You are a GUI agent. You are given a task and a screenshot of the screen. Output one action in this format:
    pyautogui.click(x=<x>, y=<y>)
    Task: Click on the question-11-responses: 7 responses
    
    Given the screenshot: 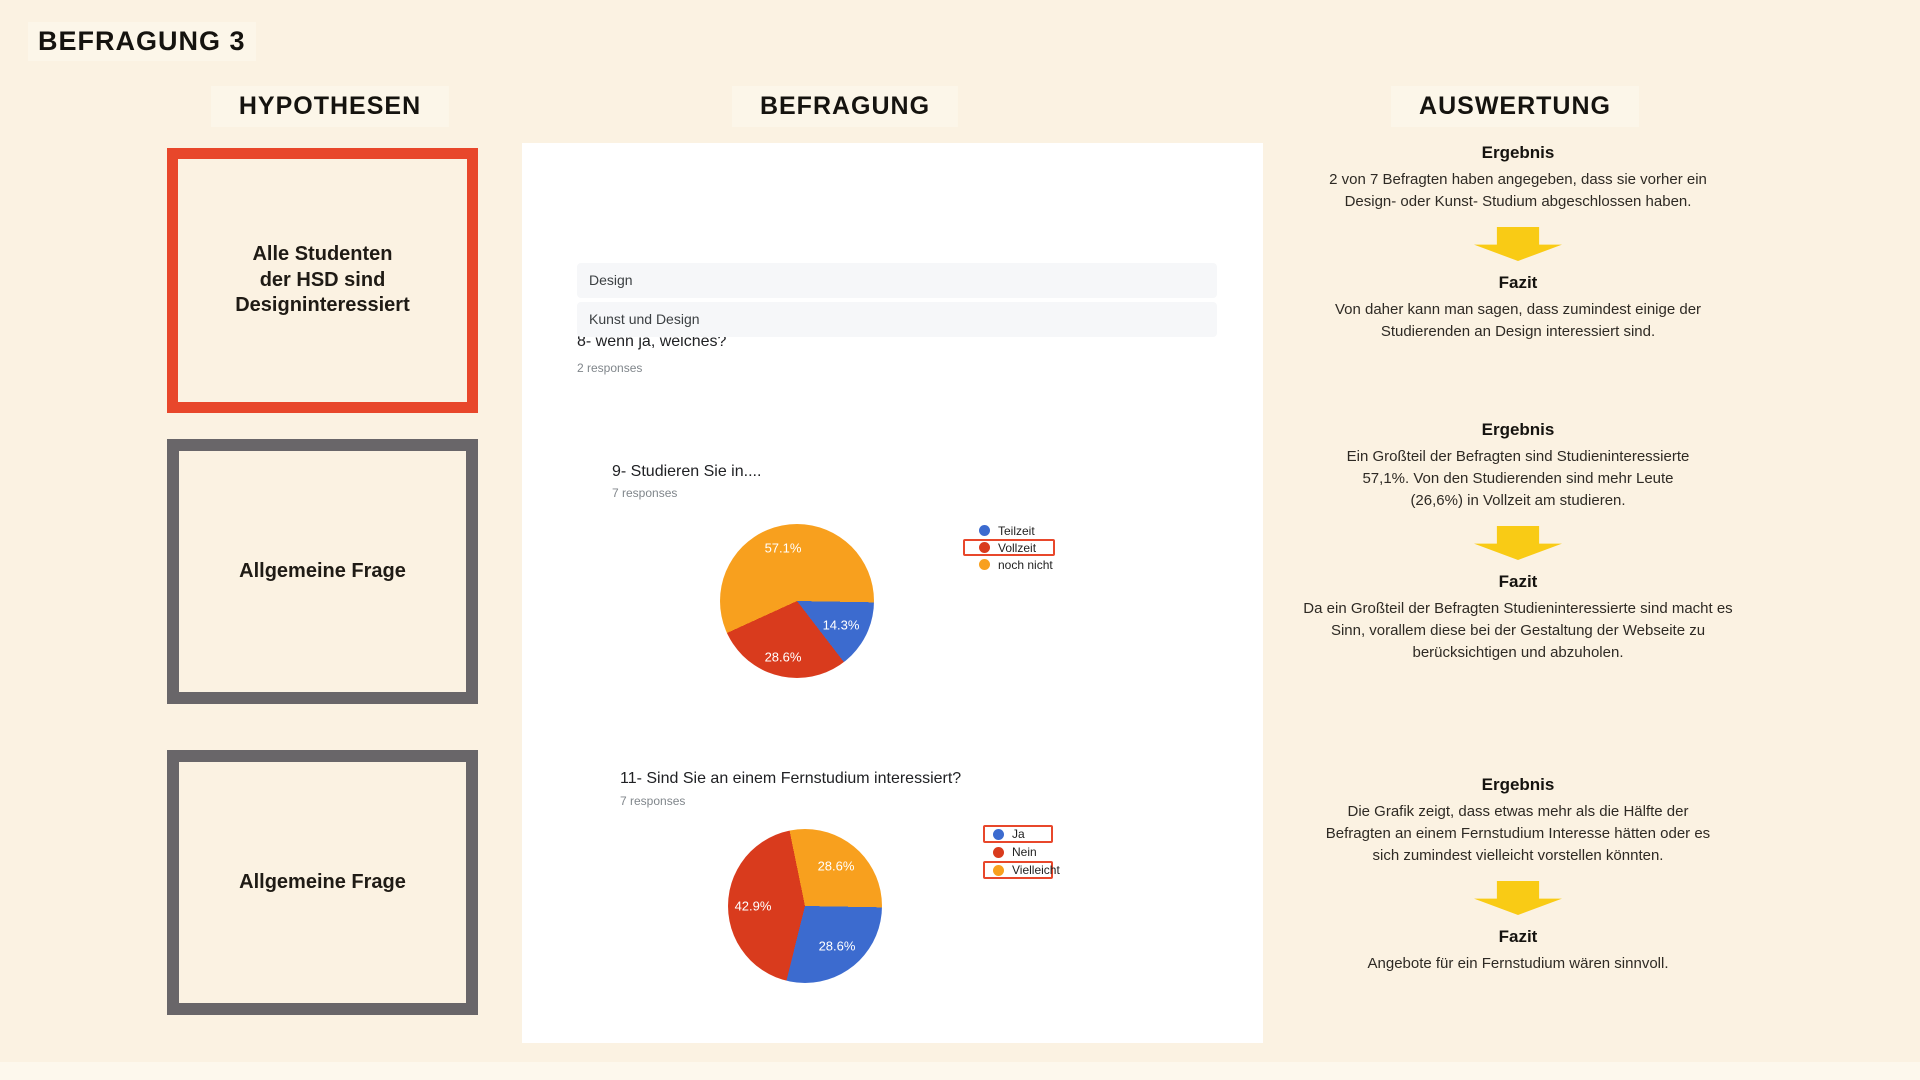 What is the action you would take?
    pyautogui.click(x=653, y=801)
    